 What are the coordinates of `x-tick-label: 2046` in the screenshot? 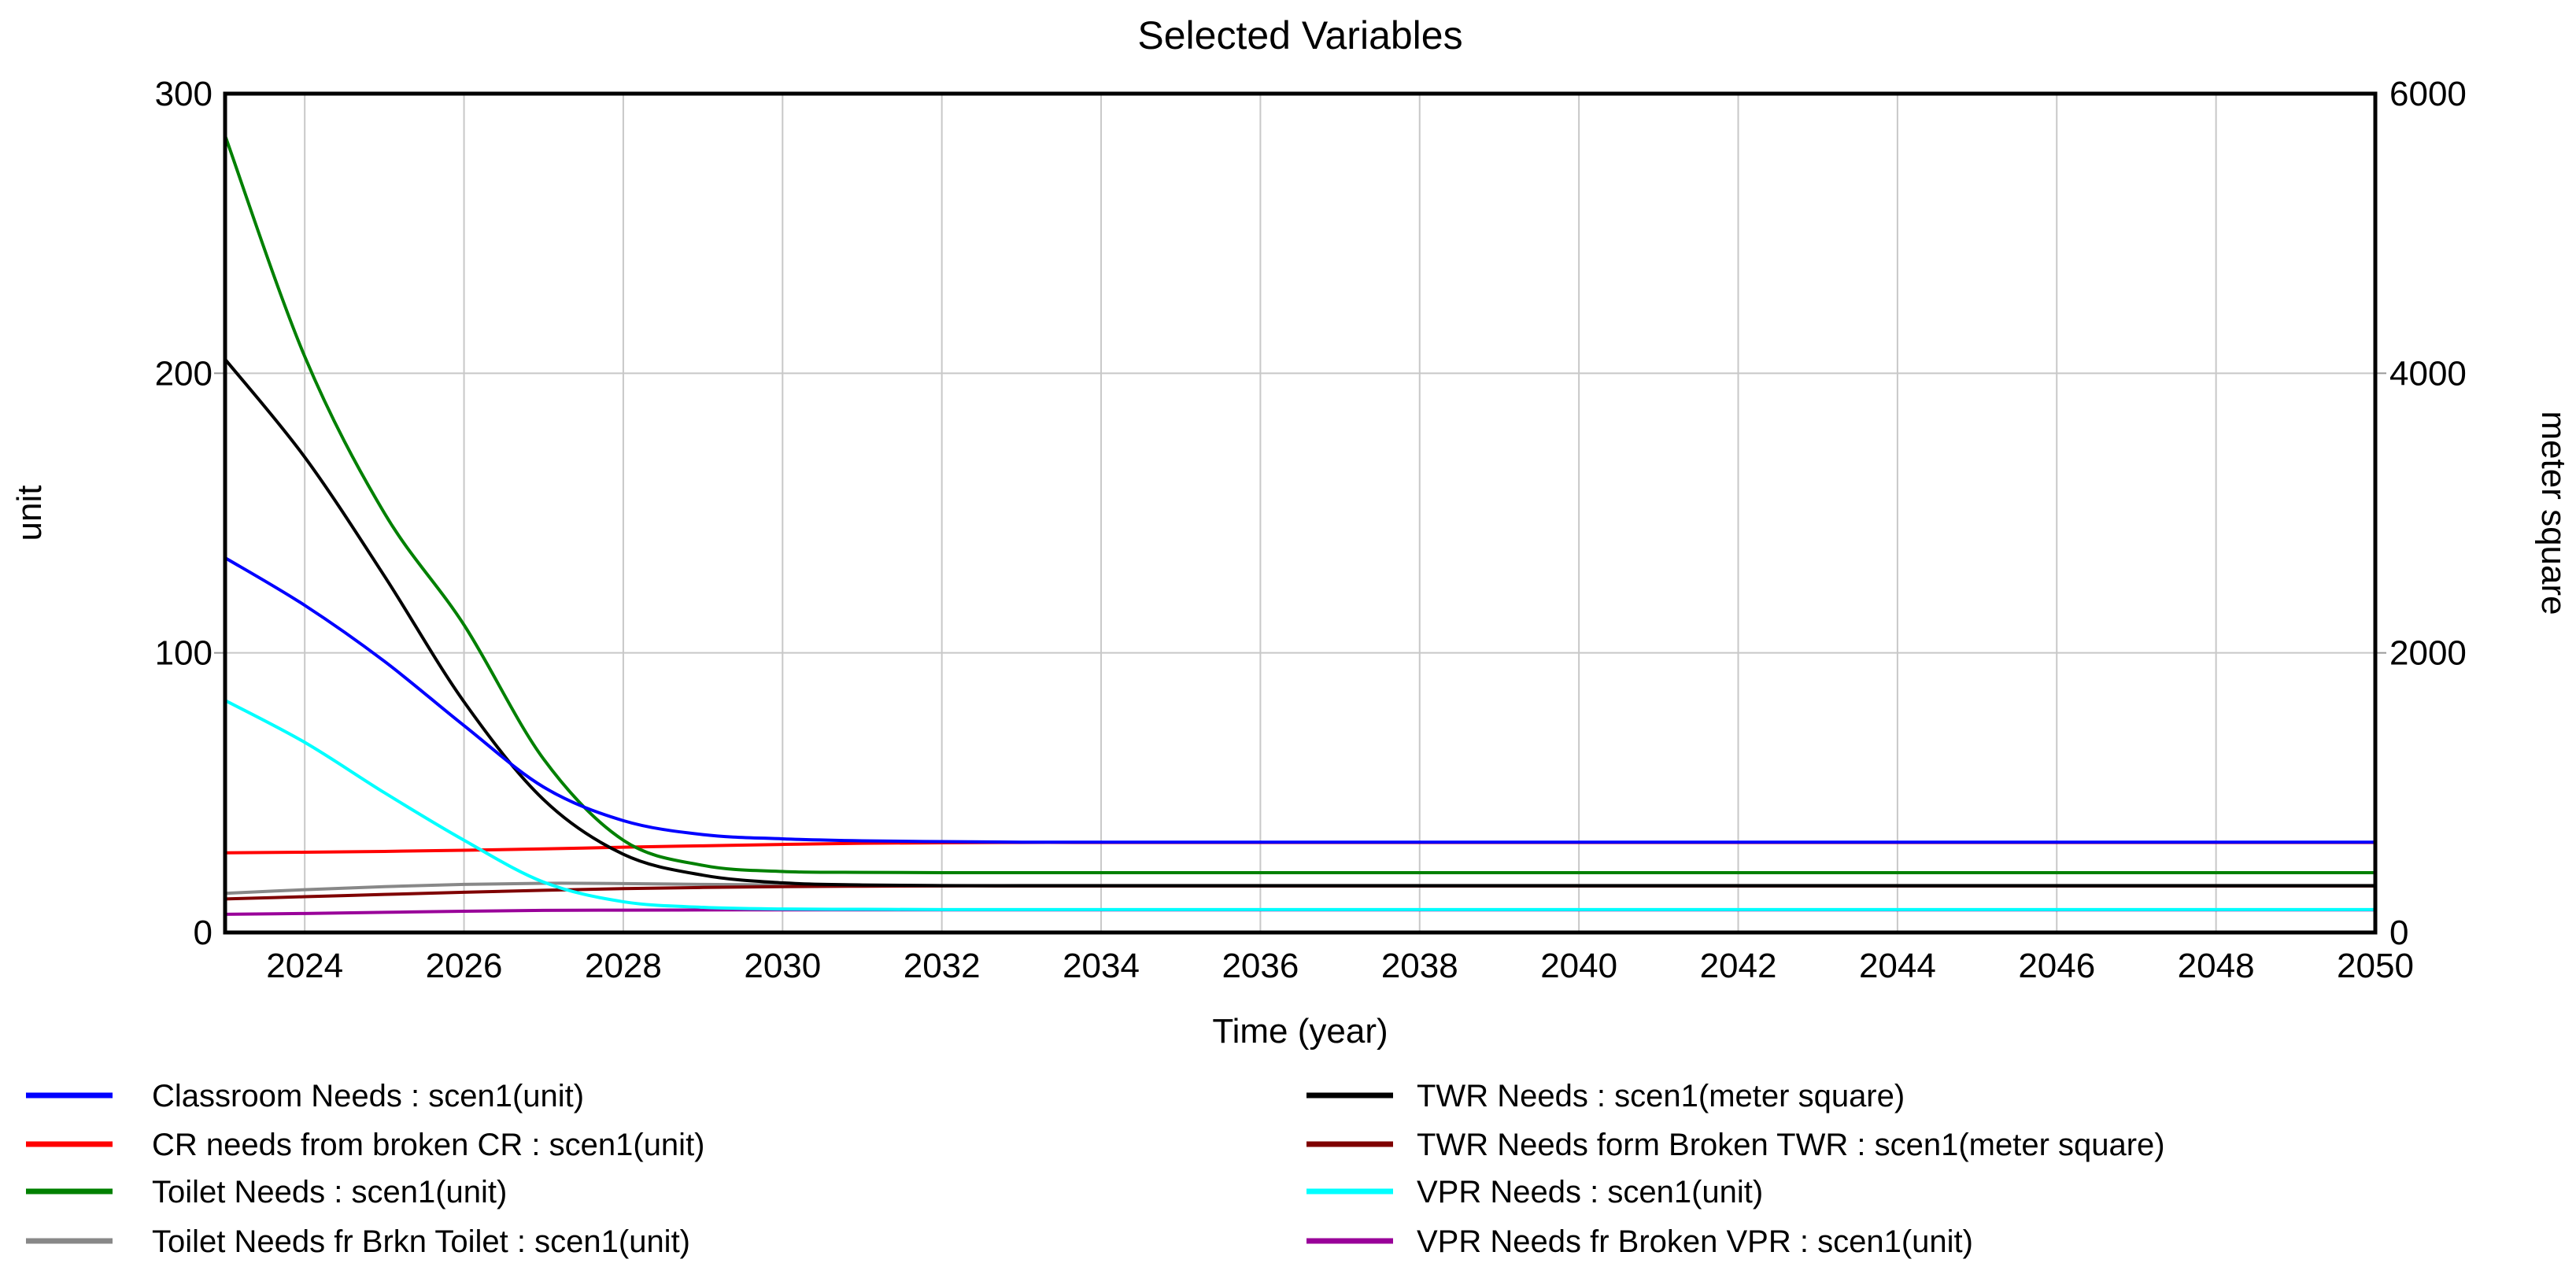 It's located at (2056, 966).